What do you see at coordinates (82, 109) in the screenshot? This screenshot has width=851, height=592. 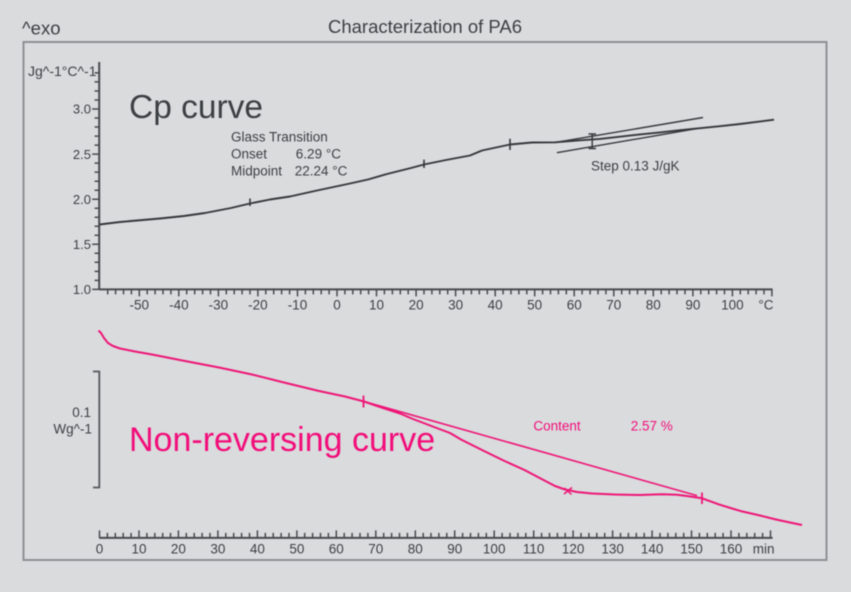 I see `svg-text: 3.0` at bounding box center [82, 109].